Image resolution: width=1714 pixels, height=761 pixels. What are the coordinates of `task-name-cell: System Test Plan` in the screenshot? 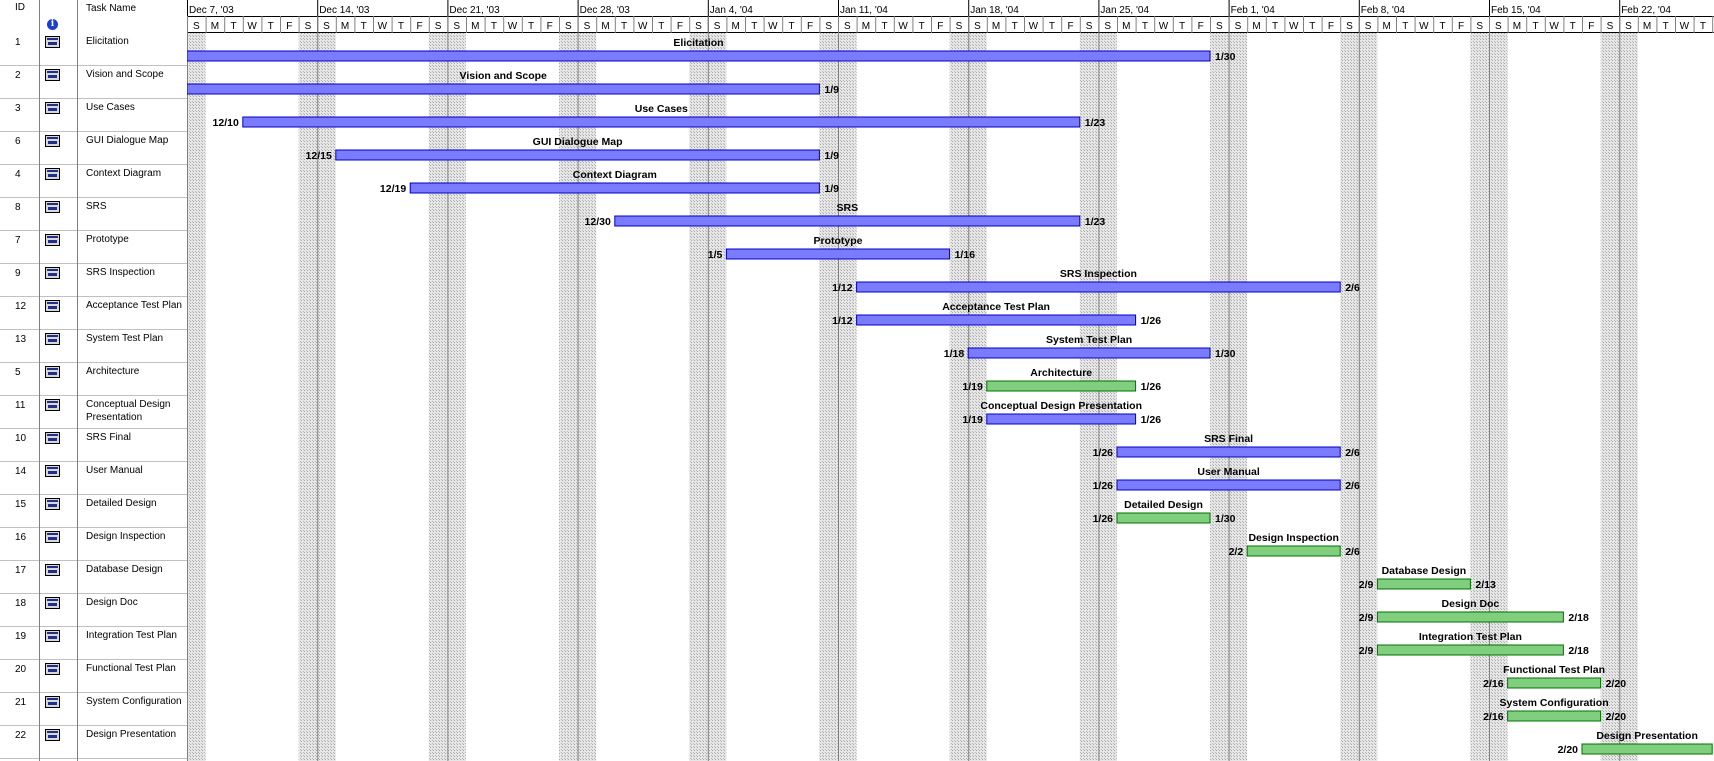 It's located at (125, 338).